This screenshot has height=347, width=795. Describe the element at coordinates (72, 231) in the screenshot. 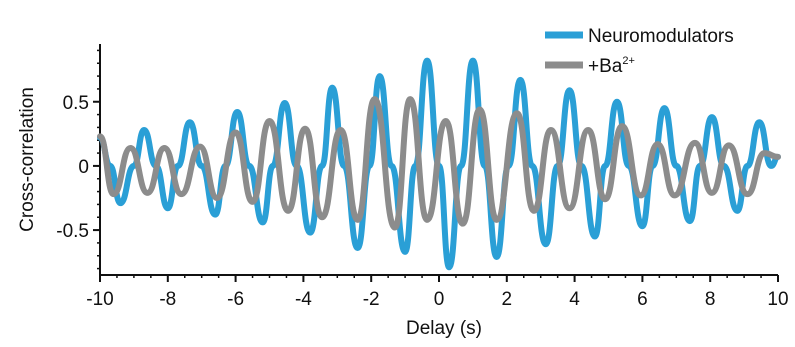

I see `y-tick-label: -0.5` at that location.